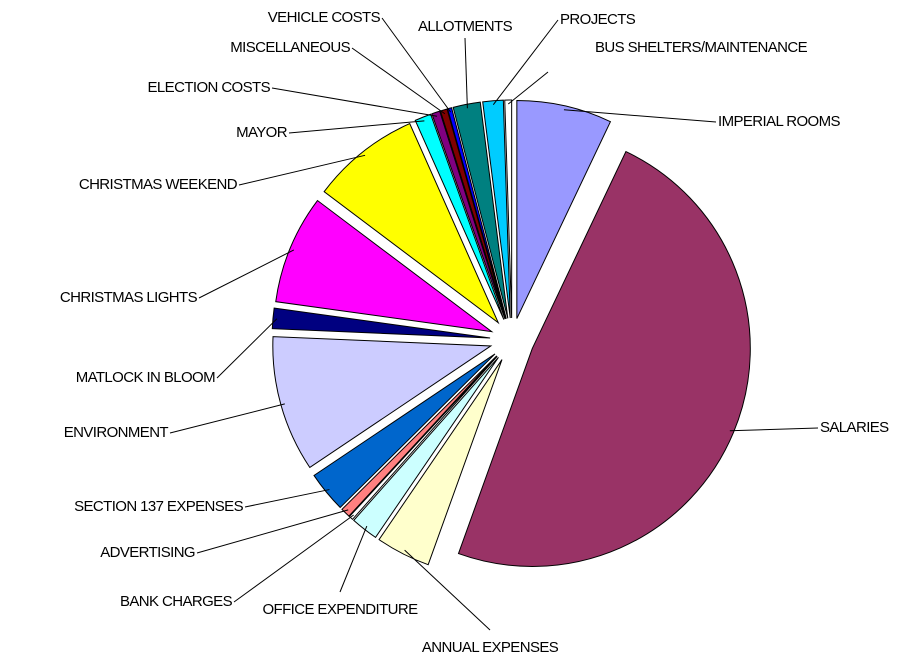 The image size is (922, 662). What do you see at coordinates (158, 184) in the screenshot?
I see `slice-label: CHRISTMAS WEEKEND` at bounding box center [158, 184].